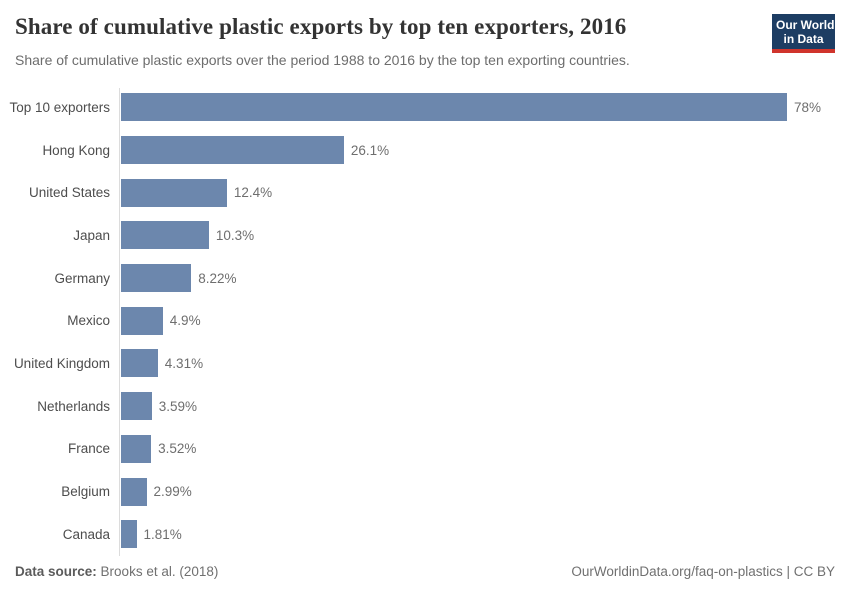  What do you see at coordinates (805, 25) in the screenshot?
I see `owid-logo-line1: Our World` at bounding box center [805, 25].